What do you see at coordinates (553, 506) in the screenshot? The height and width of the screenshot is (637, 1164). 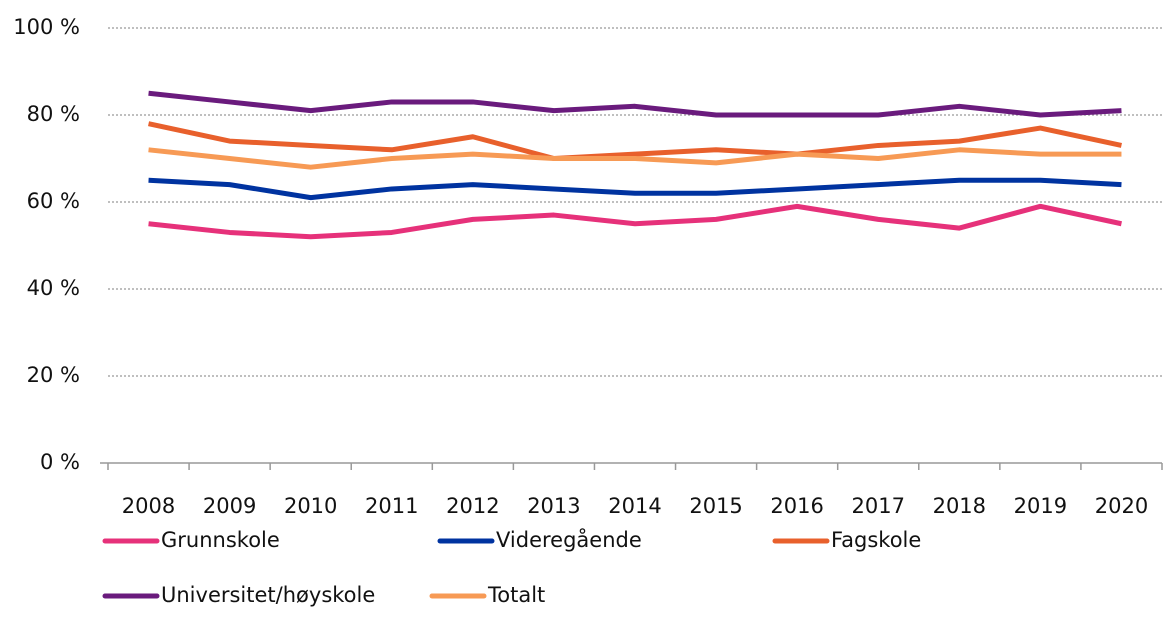 I see `x-tick-label: 2013` at bounding box center [553, 506].